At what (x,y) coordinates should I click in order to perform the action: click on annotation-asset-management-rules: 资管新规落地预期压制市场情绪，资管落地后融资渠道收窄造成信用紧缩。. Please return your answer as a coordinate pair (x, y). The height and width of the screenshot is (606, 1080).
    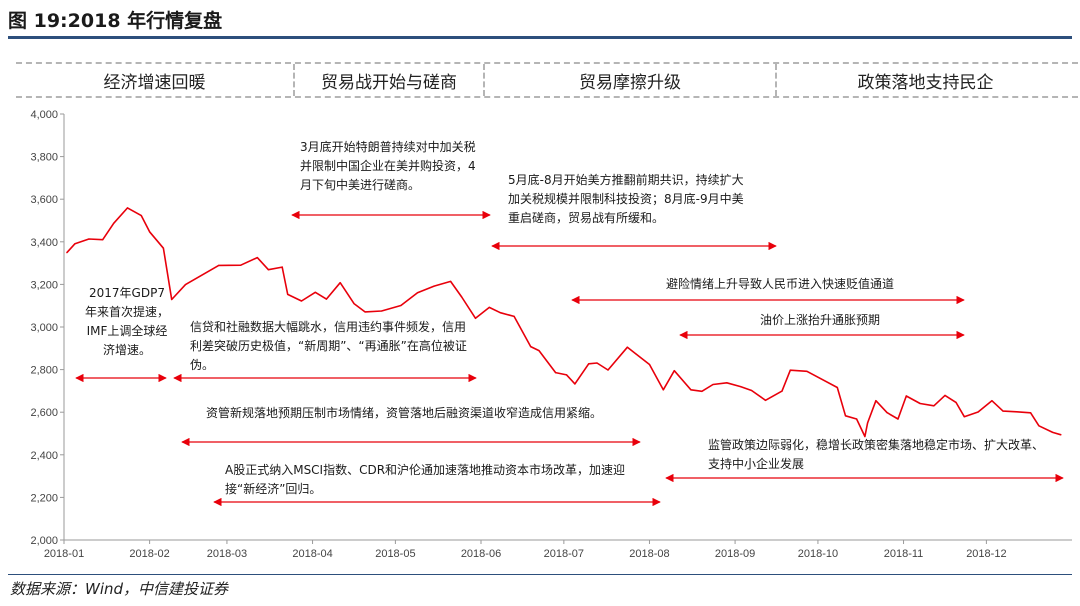
    Looking at the image, I should click on (404, 413).